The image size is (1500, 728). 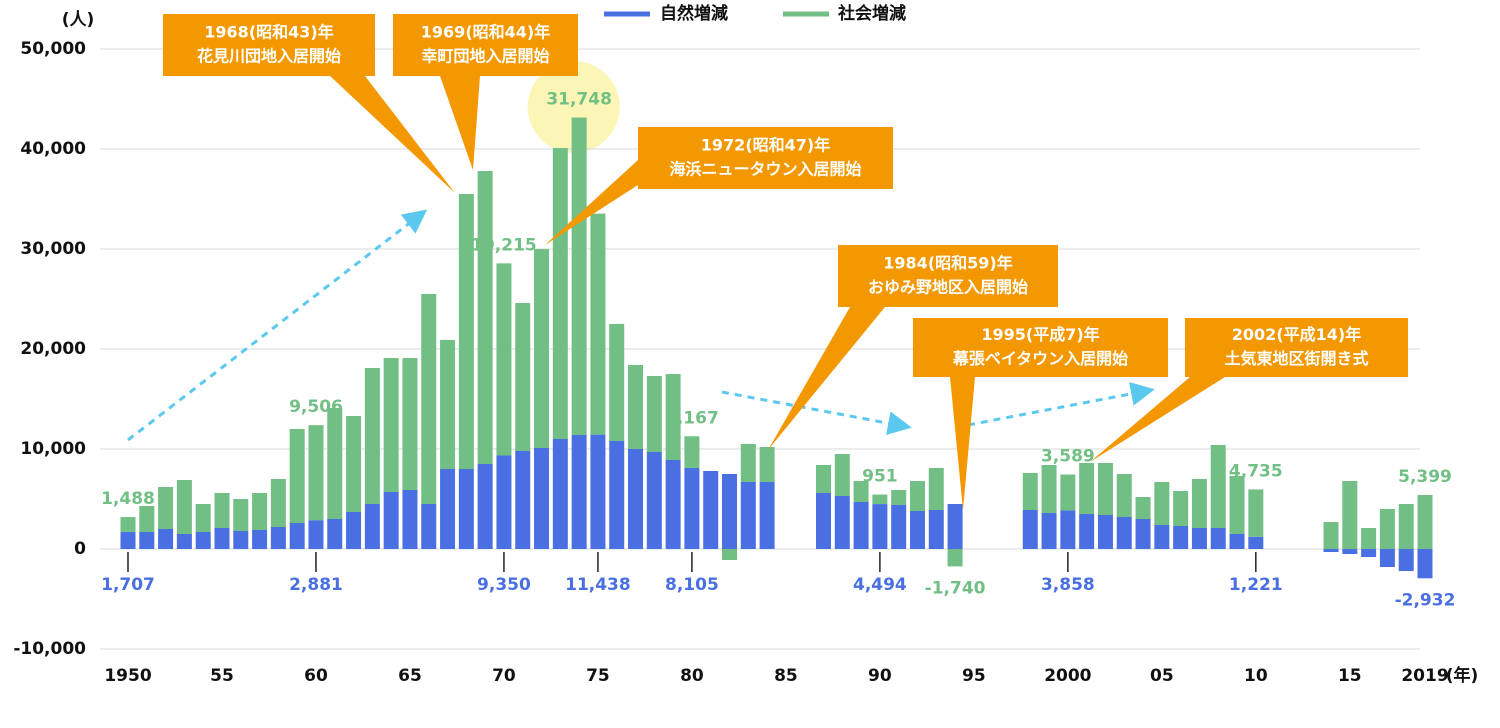 I want to click on x-tick-label: 80, so click(x=692, y=676).